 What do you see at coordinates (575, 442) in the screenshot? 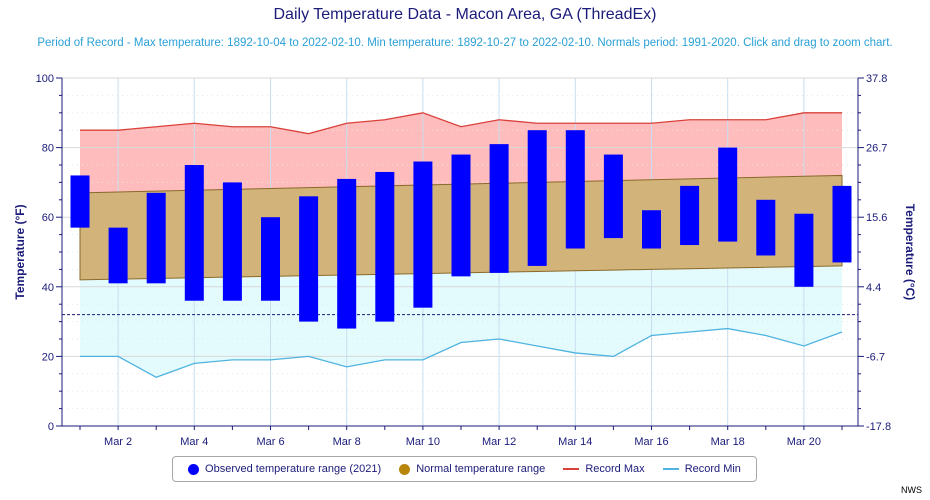
I see `x-tick-label: Mar 14` at bounding box center [575, 442].